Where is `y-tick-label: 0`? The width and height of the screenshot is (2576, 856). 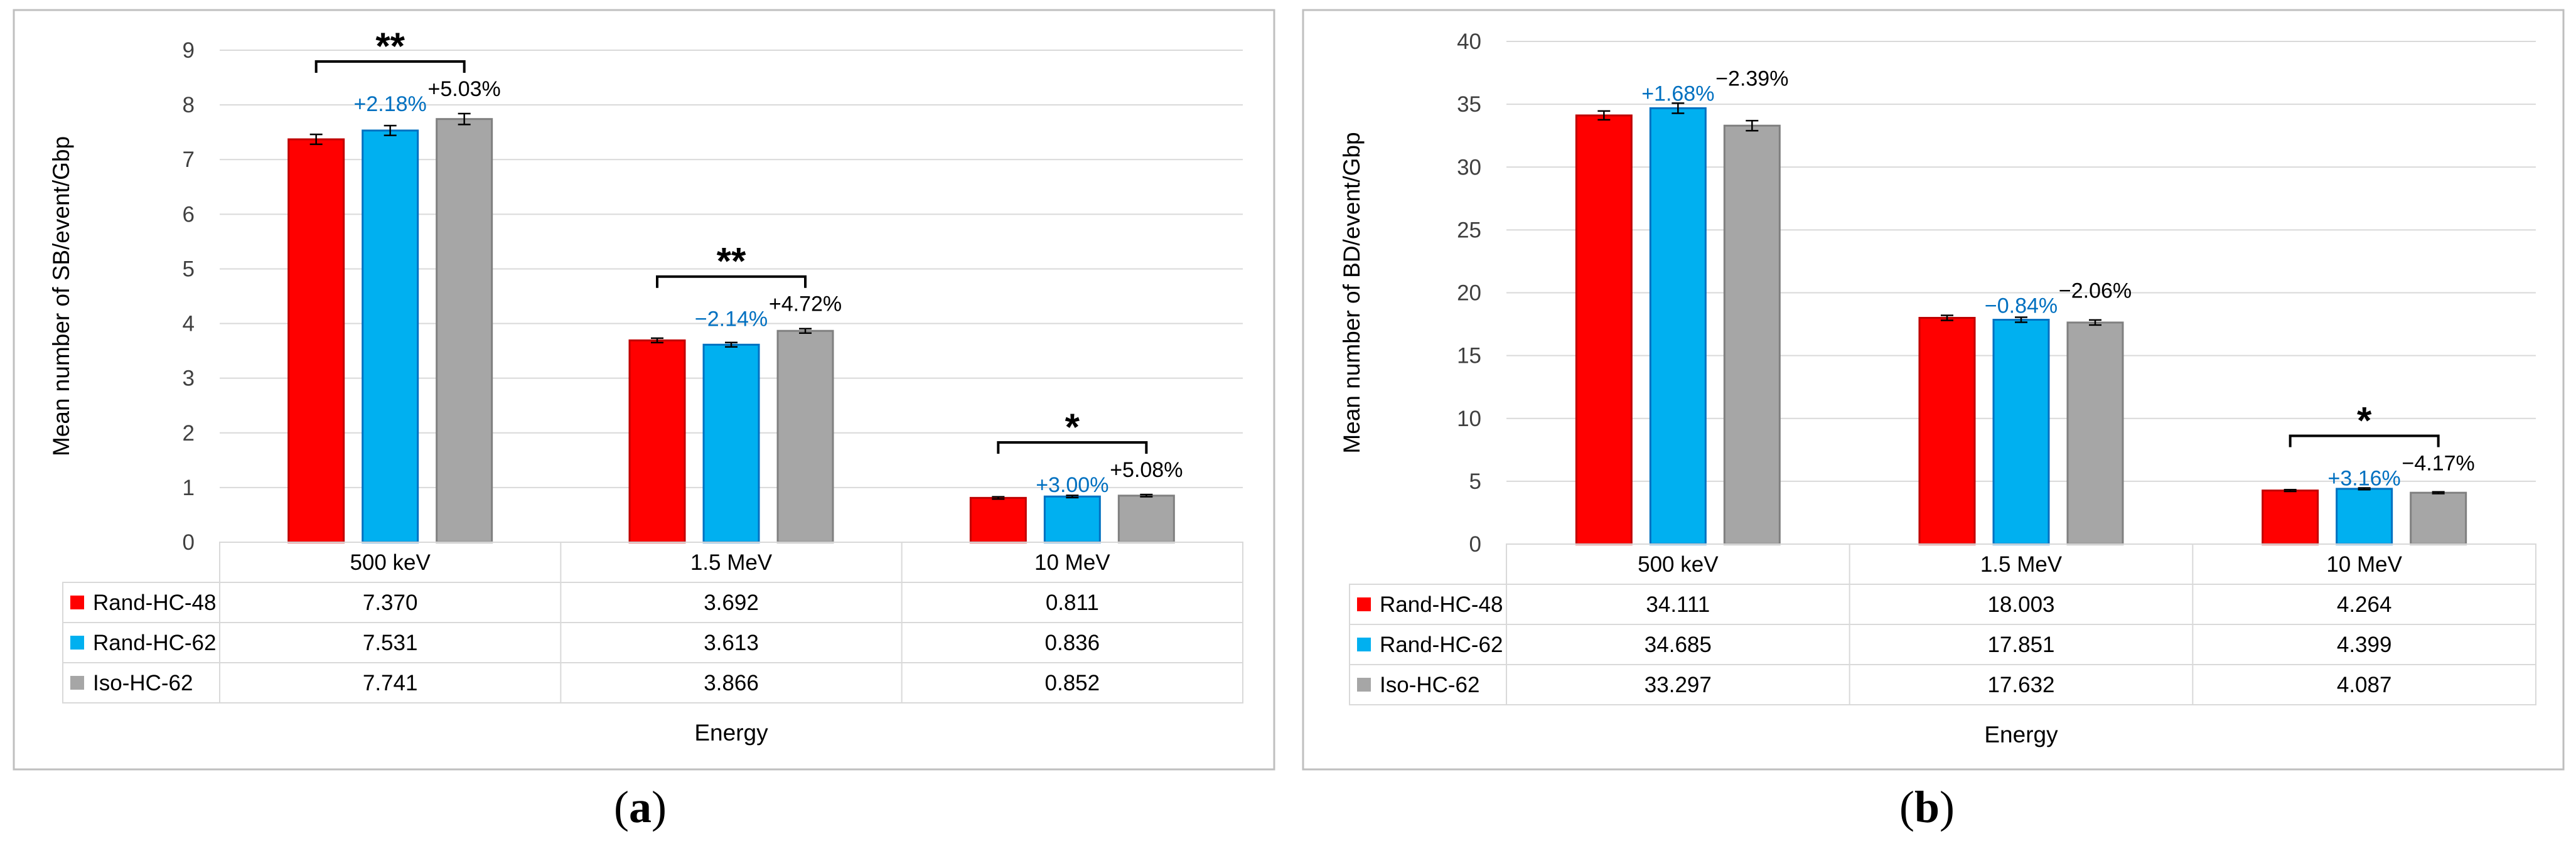
y-tick-label: 0 is located at coordinates (189, 542).